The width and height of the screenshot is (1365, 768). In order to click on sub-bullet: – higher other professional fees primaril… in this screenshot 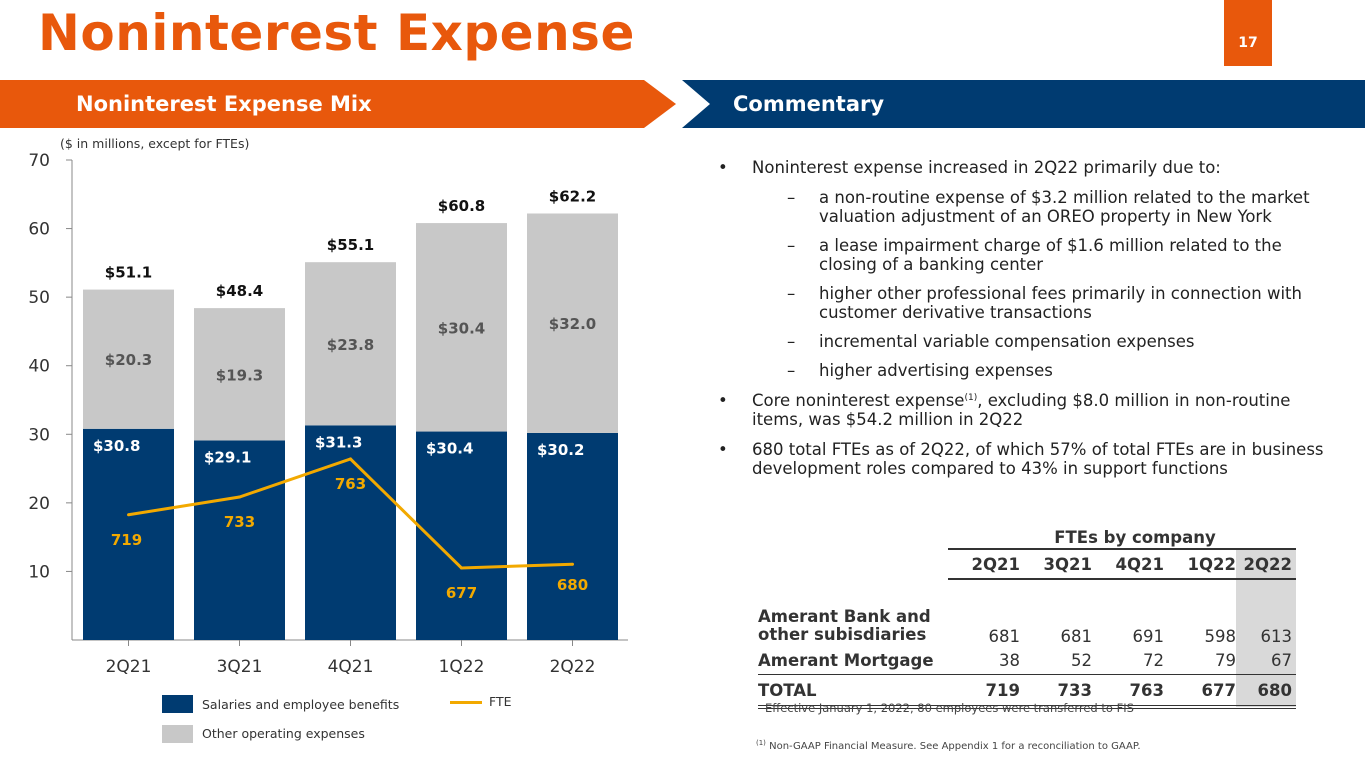, I will do `click(1028, 303)`.